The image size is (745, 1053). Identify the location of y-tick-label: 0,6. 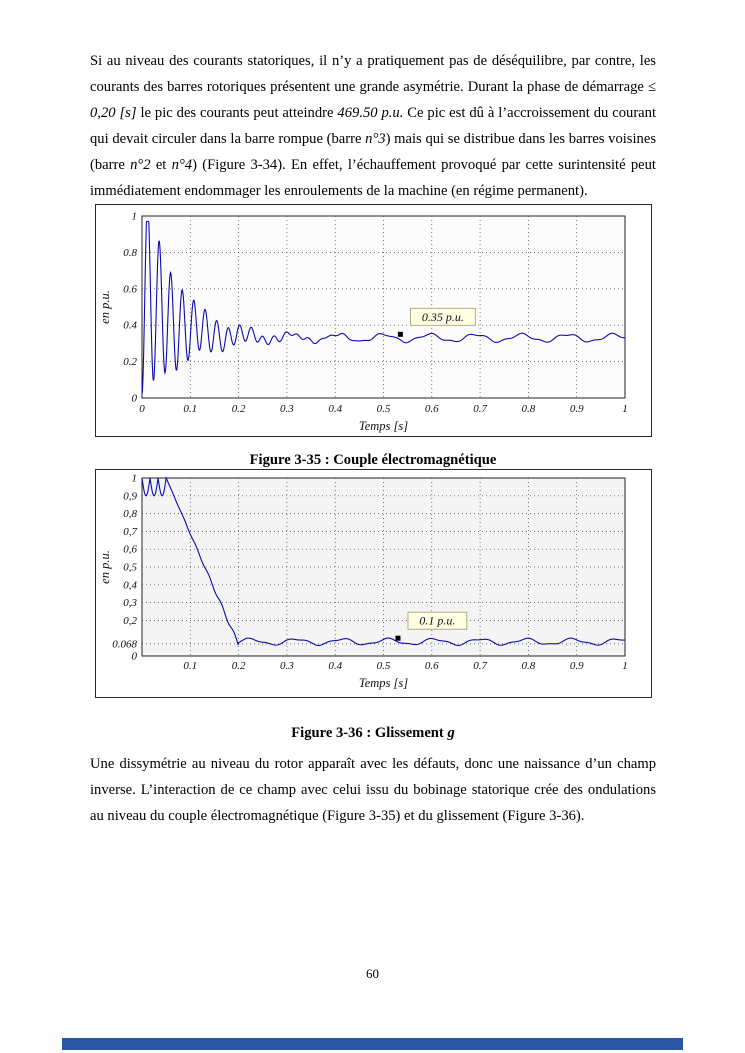
(130, 550).